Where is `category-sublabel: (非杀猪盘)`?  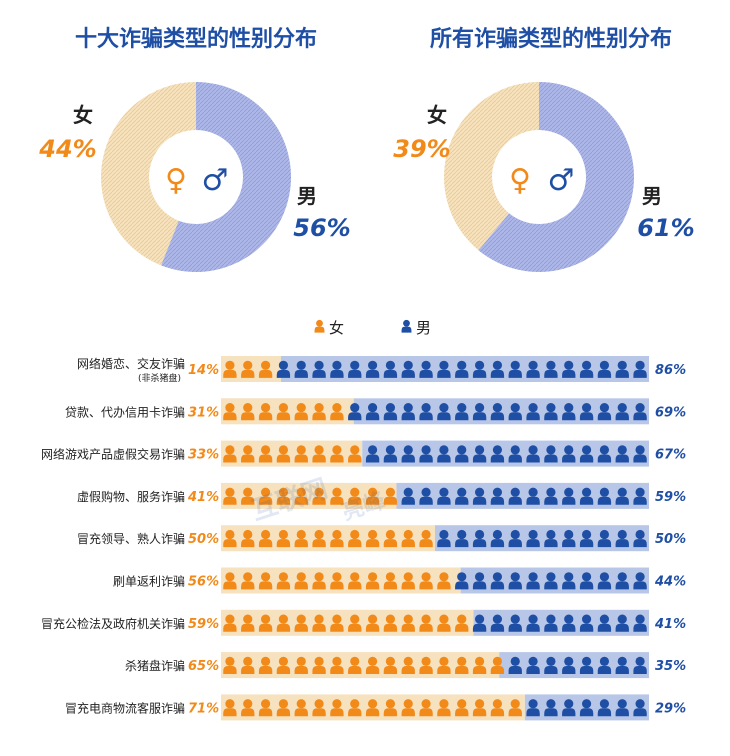 category-sublabel: (非杀猪盘) is located at coordinates (159, 378).